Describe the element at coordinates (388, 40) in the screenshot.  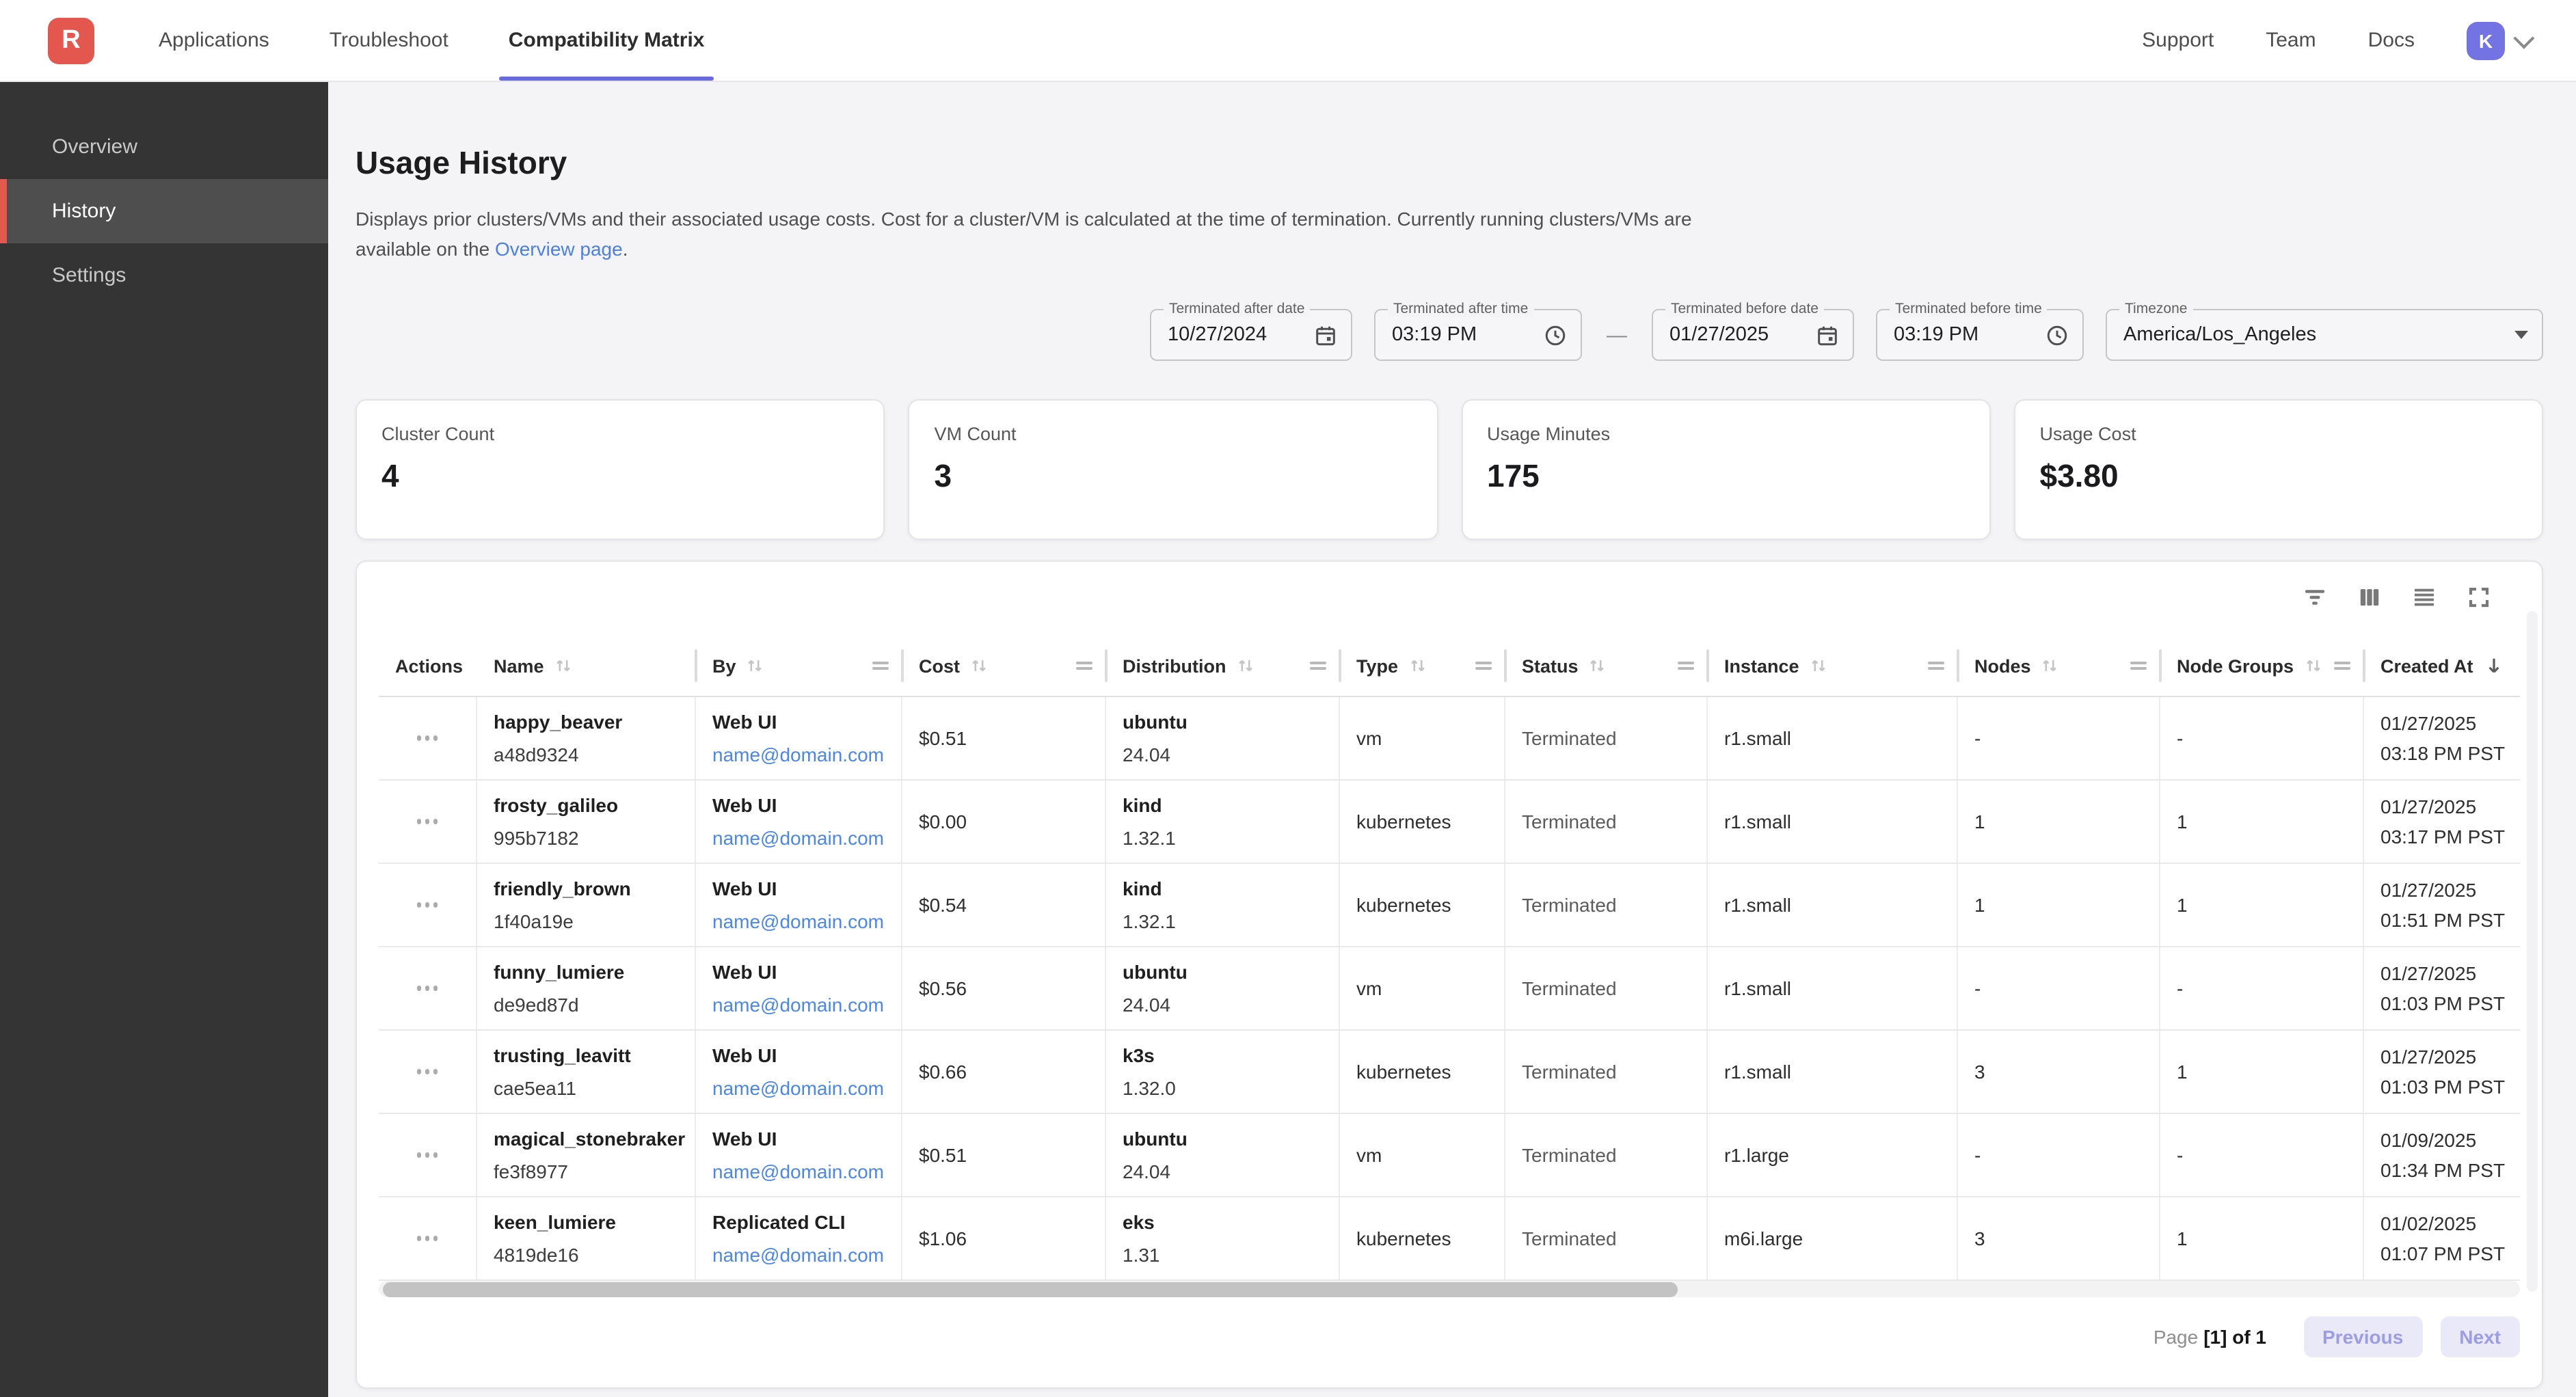
I see `tab-troubleshoot: Troubleshoot` at that location.